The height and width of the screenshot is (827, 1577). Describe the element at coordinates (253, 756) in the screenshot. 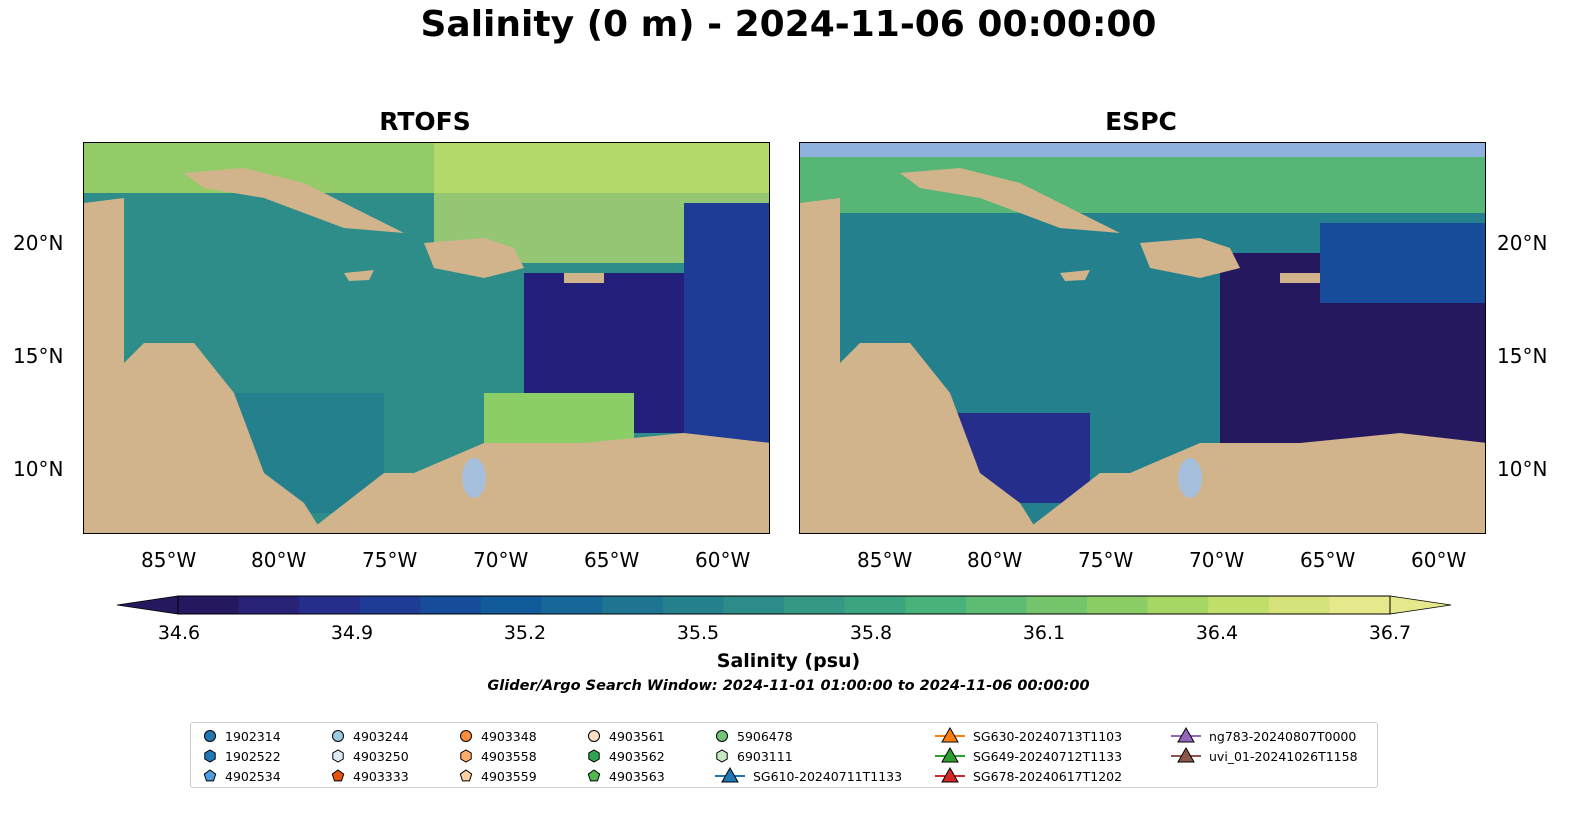

I see `legend-label: 1902522` at that location.